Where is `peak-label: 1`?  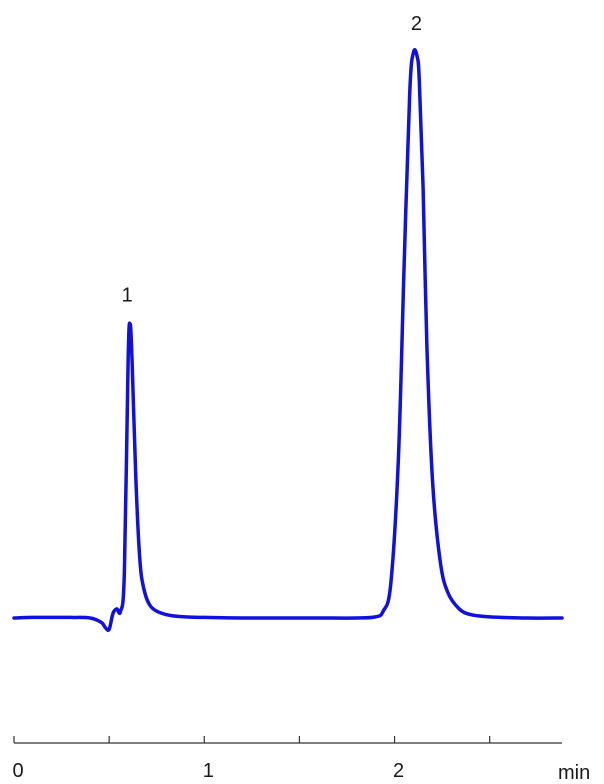 peak-label: 1 is located at coordinates (127, 296).